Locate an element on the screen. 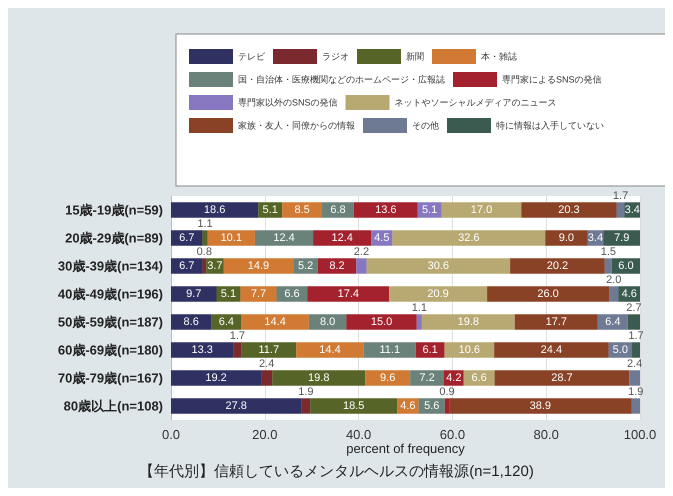 This screenshot has width=673, height=496. legend-label: テレビ is located at coordinates (252, 57).